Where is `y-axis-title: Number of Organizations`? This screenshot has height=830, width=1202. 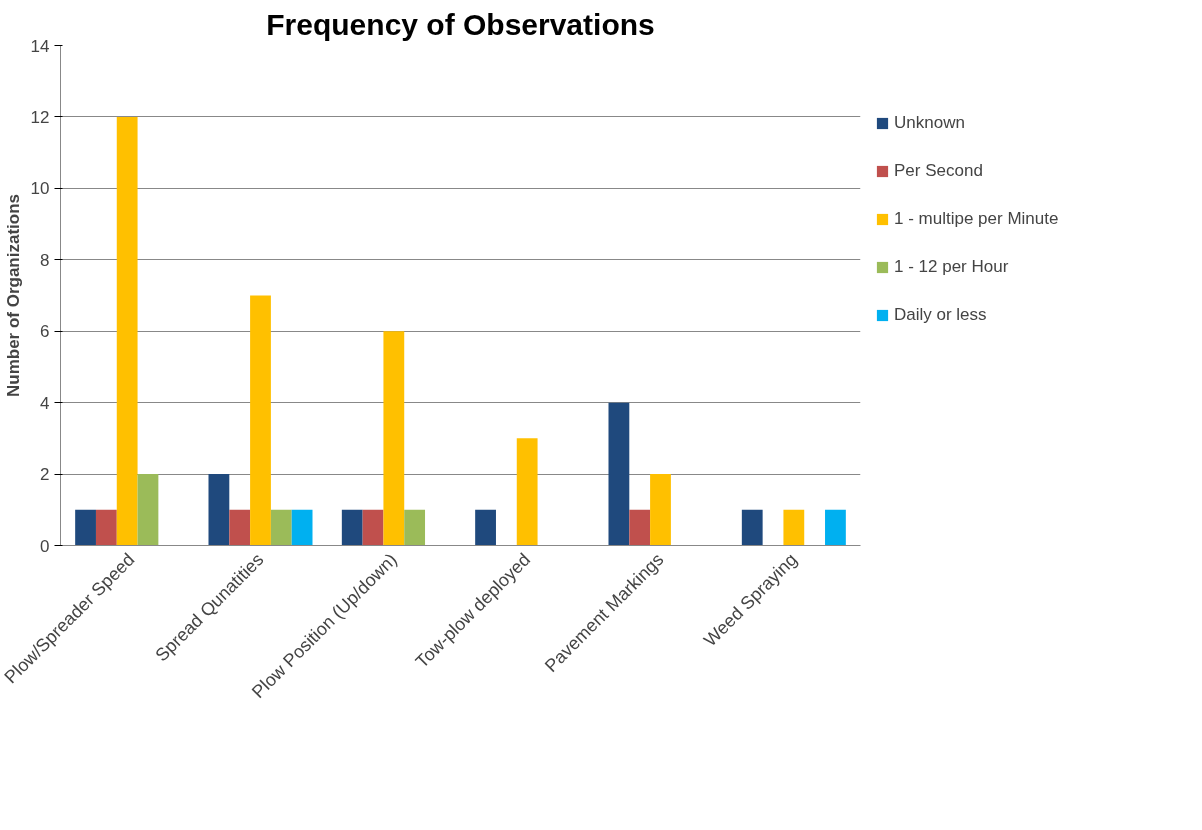
y-axis-title: Number of Organizations is located at coordinates (13, 295).